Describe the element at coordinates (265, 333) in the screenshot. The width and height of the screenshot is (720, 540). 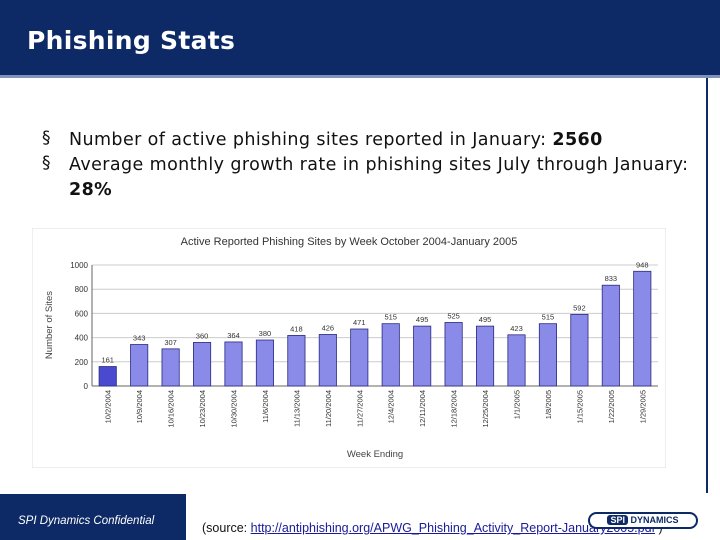
I see `data-label: 380` at that location.